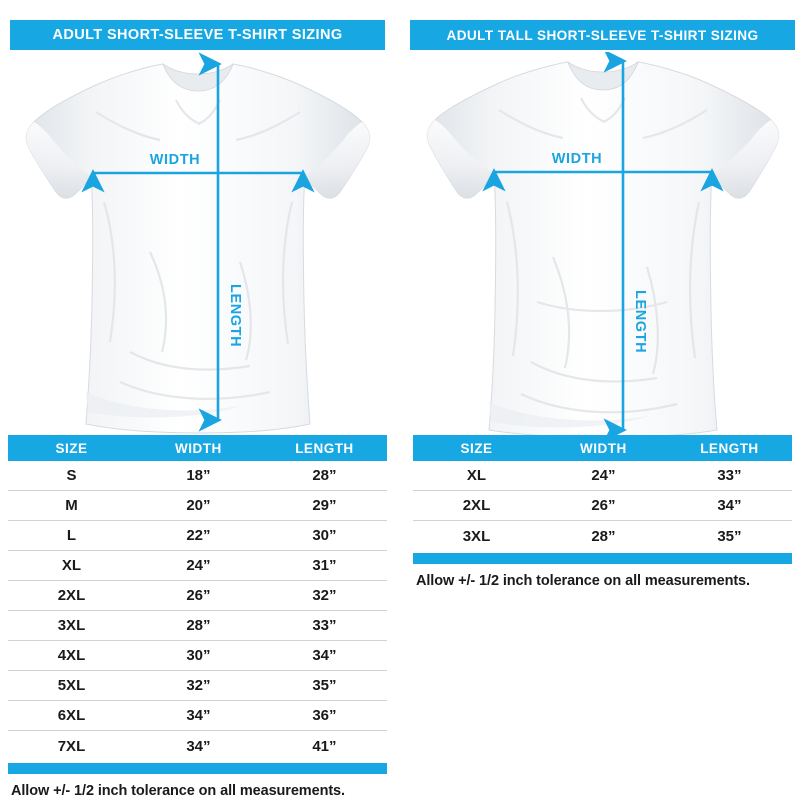 This screenshot has width=800, height=800. Describe the element at coordinates (71, 685) in the screenshot. I see `cell-size: 5XL` at that location.